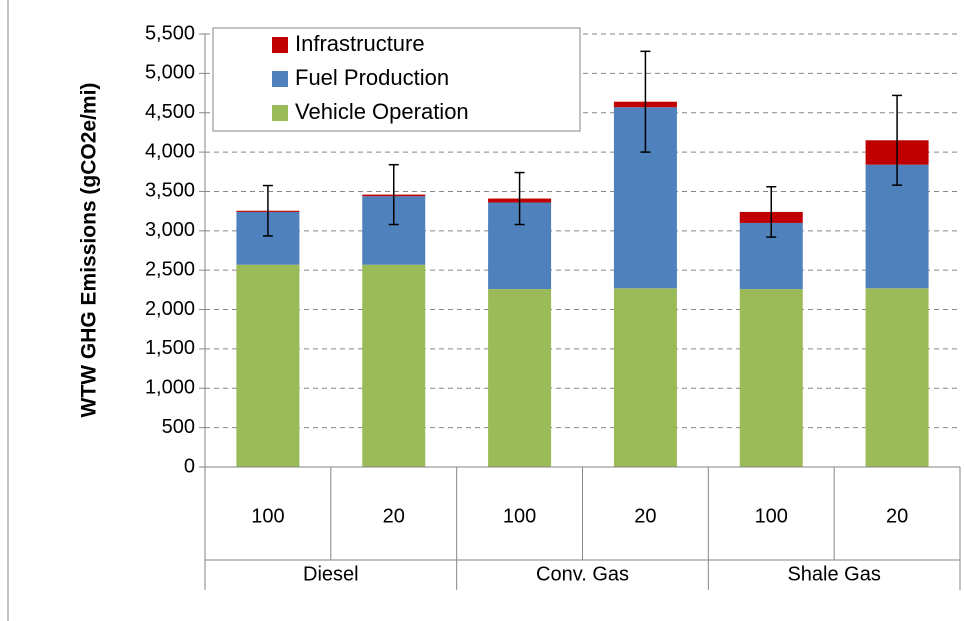 The height and width of the screenshot is (621, 964). Describe the element at coordinates (360, 43) in the screenshot. I see `legend-label: Infrastructure` at that location.